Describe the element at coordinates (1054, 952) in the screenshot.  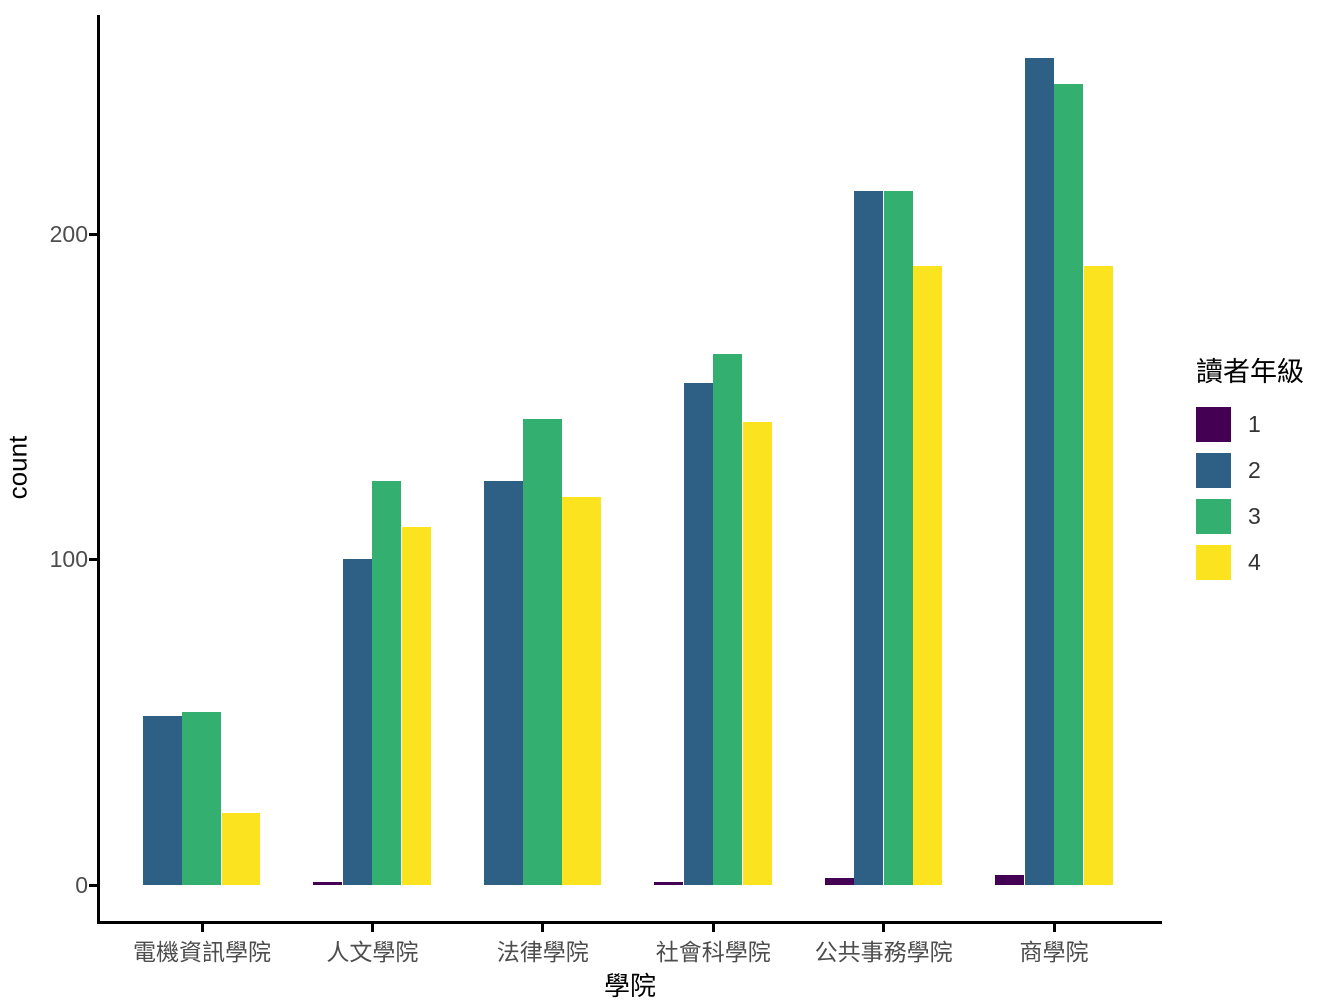
I see `x-tick-label: 商學院` at that location.